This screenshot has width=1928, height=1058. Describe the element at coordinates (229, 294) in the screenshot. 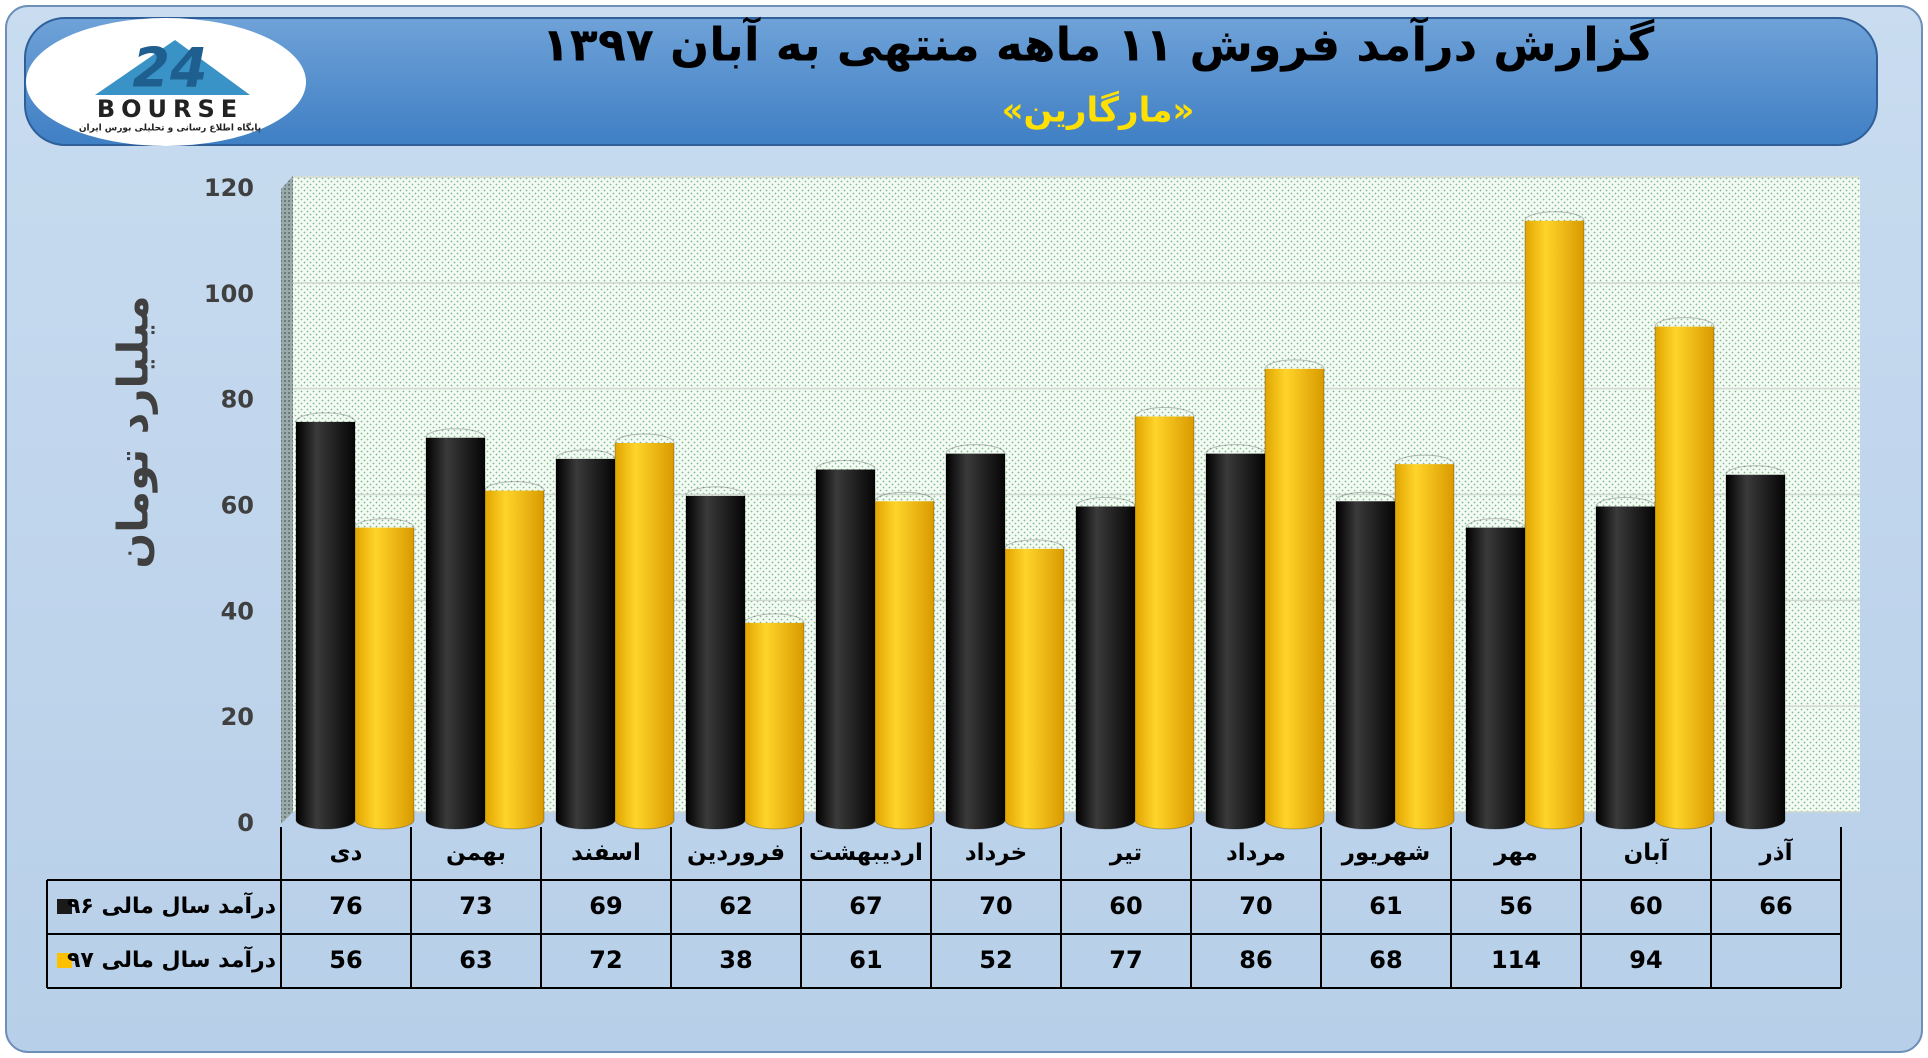

I see `y-tick-label: 100` at that location.